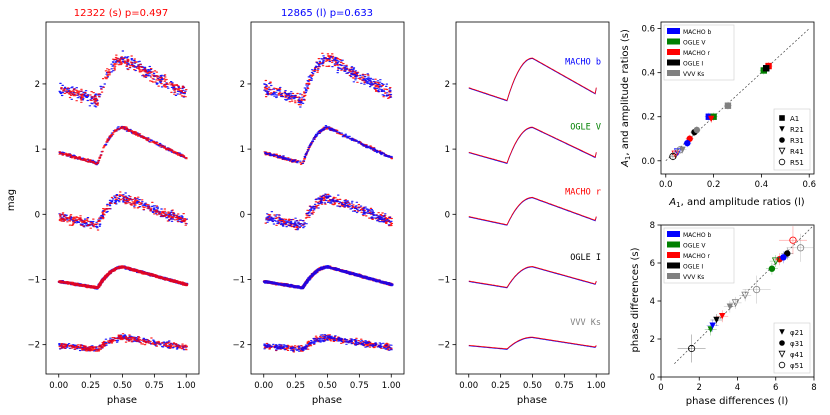  Describe the element at coordinates (792, 139) in the screenshot. I see `marker-legend: A1 R21 R31 R41 R51` at that location.